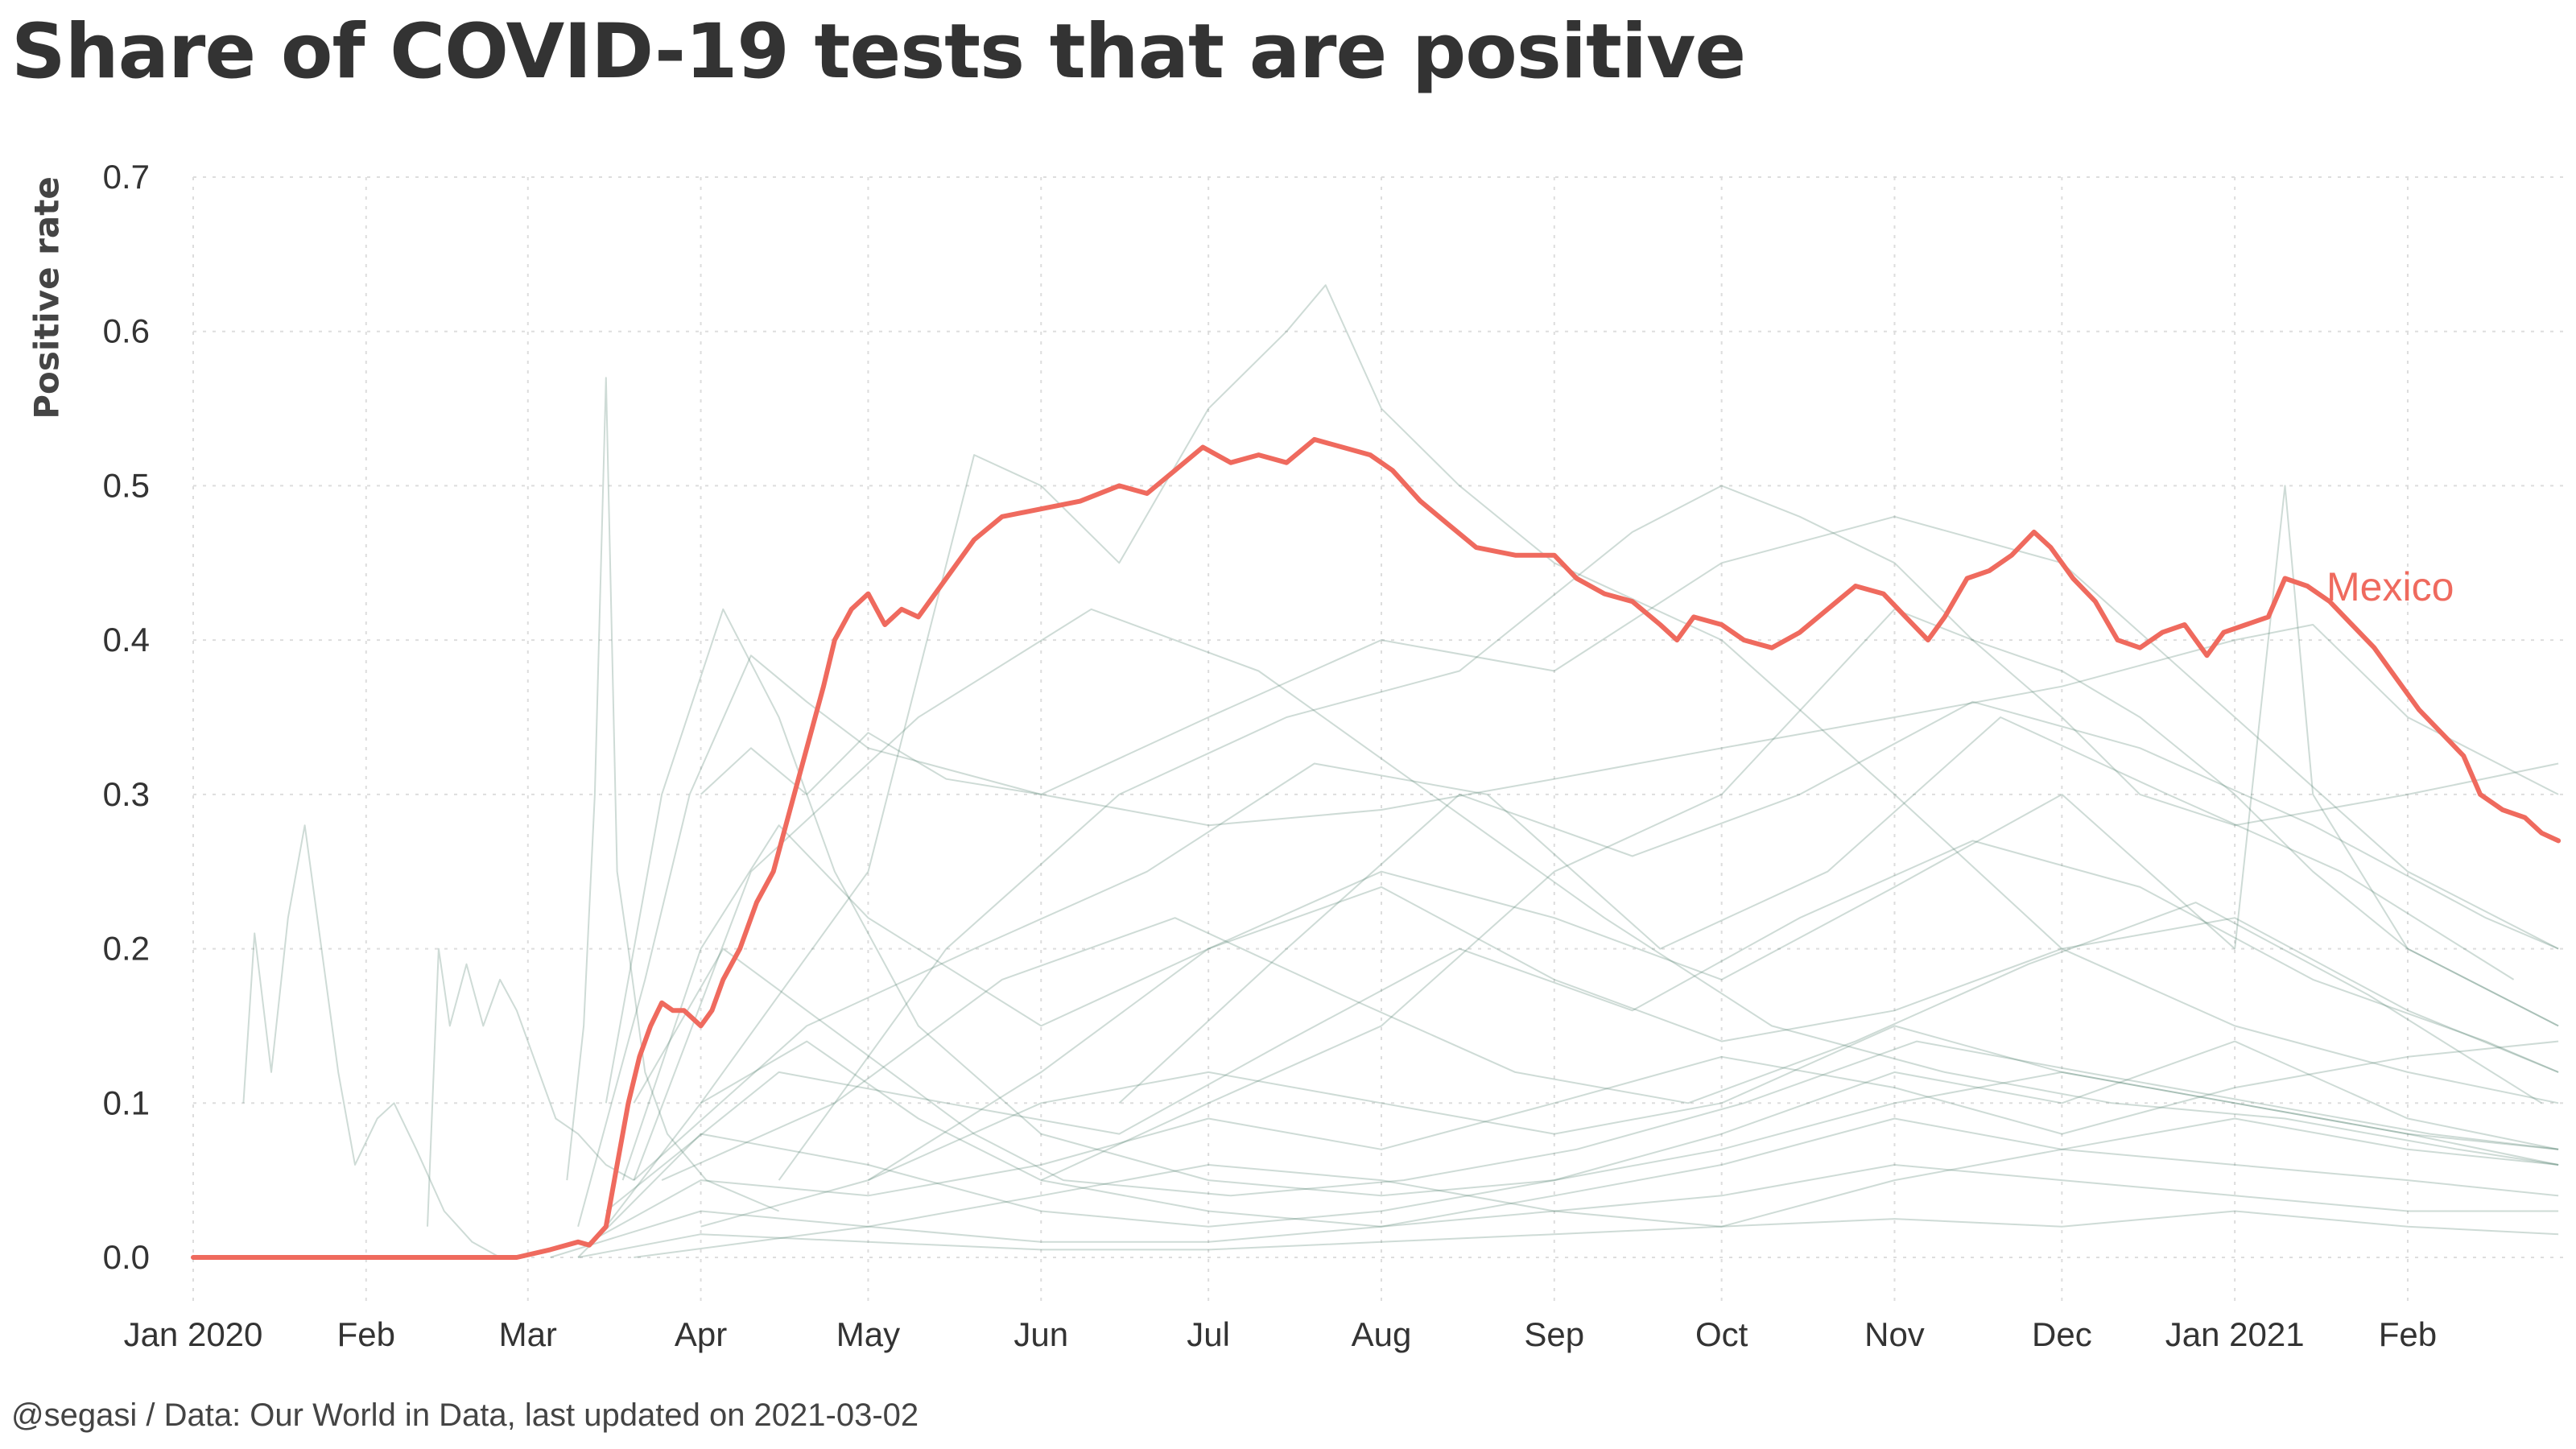 The image size is (2576, 1449). Describe the element at coordinates (126, 177) in the screenshot. I see `y-tick-label: 0.7` at that location.